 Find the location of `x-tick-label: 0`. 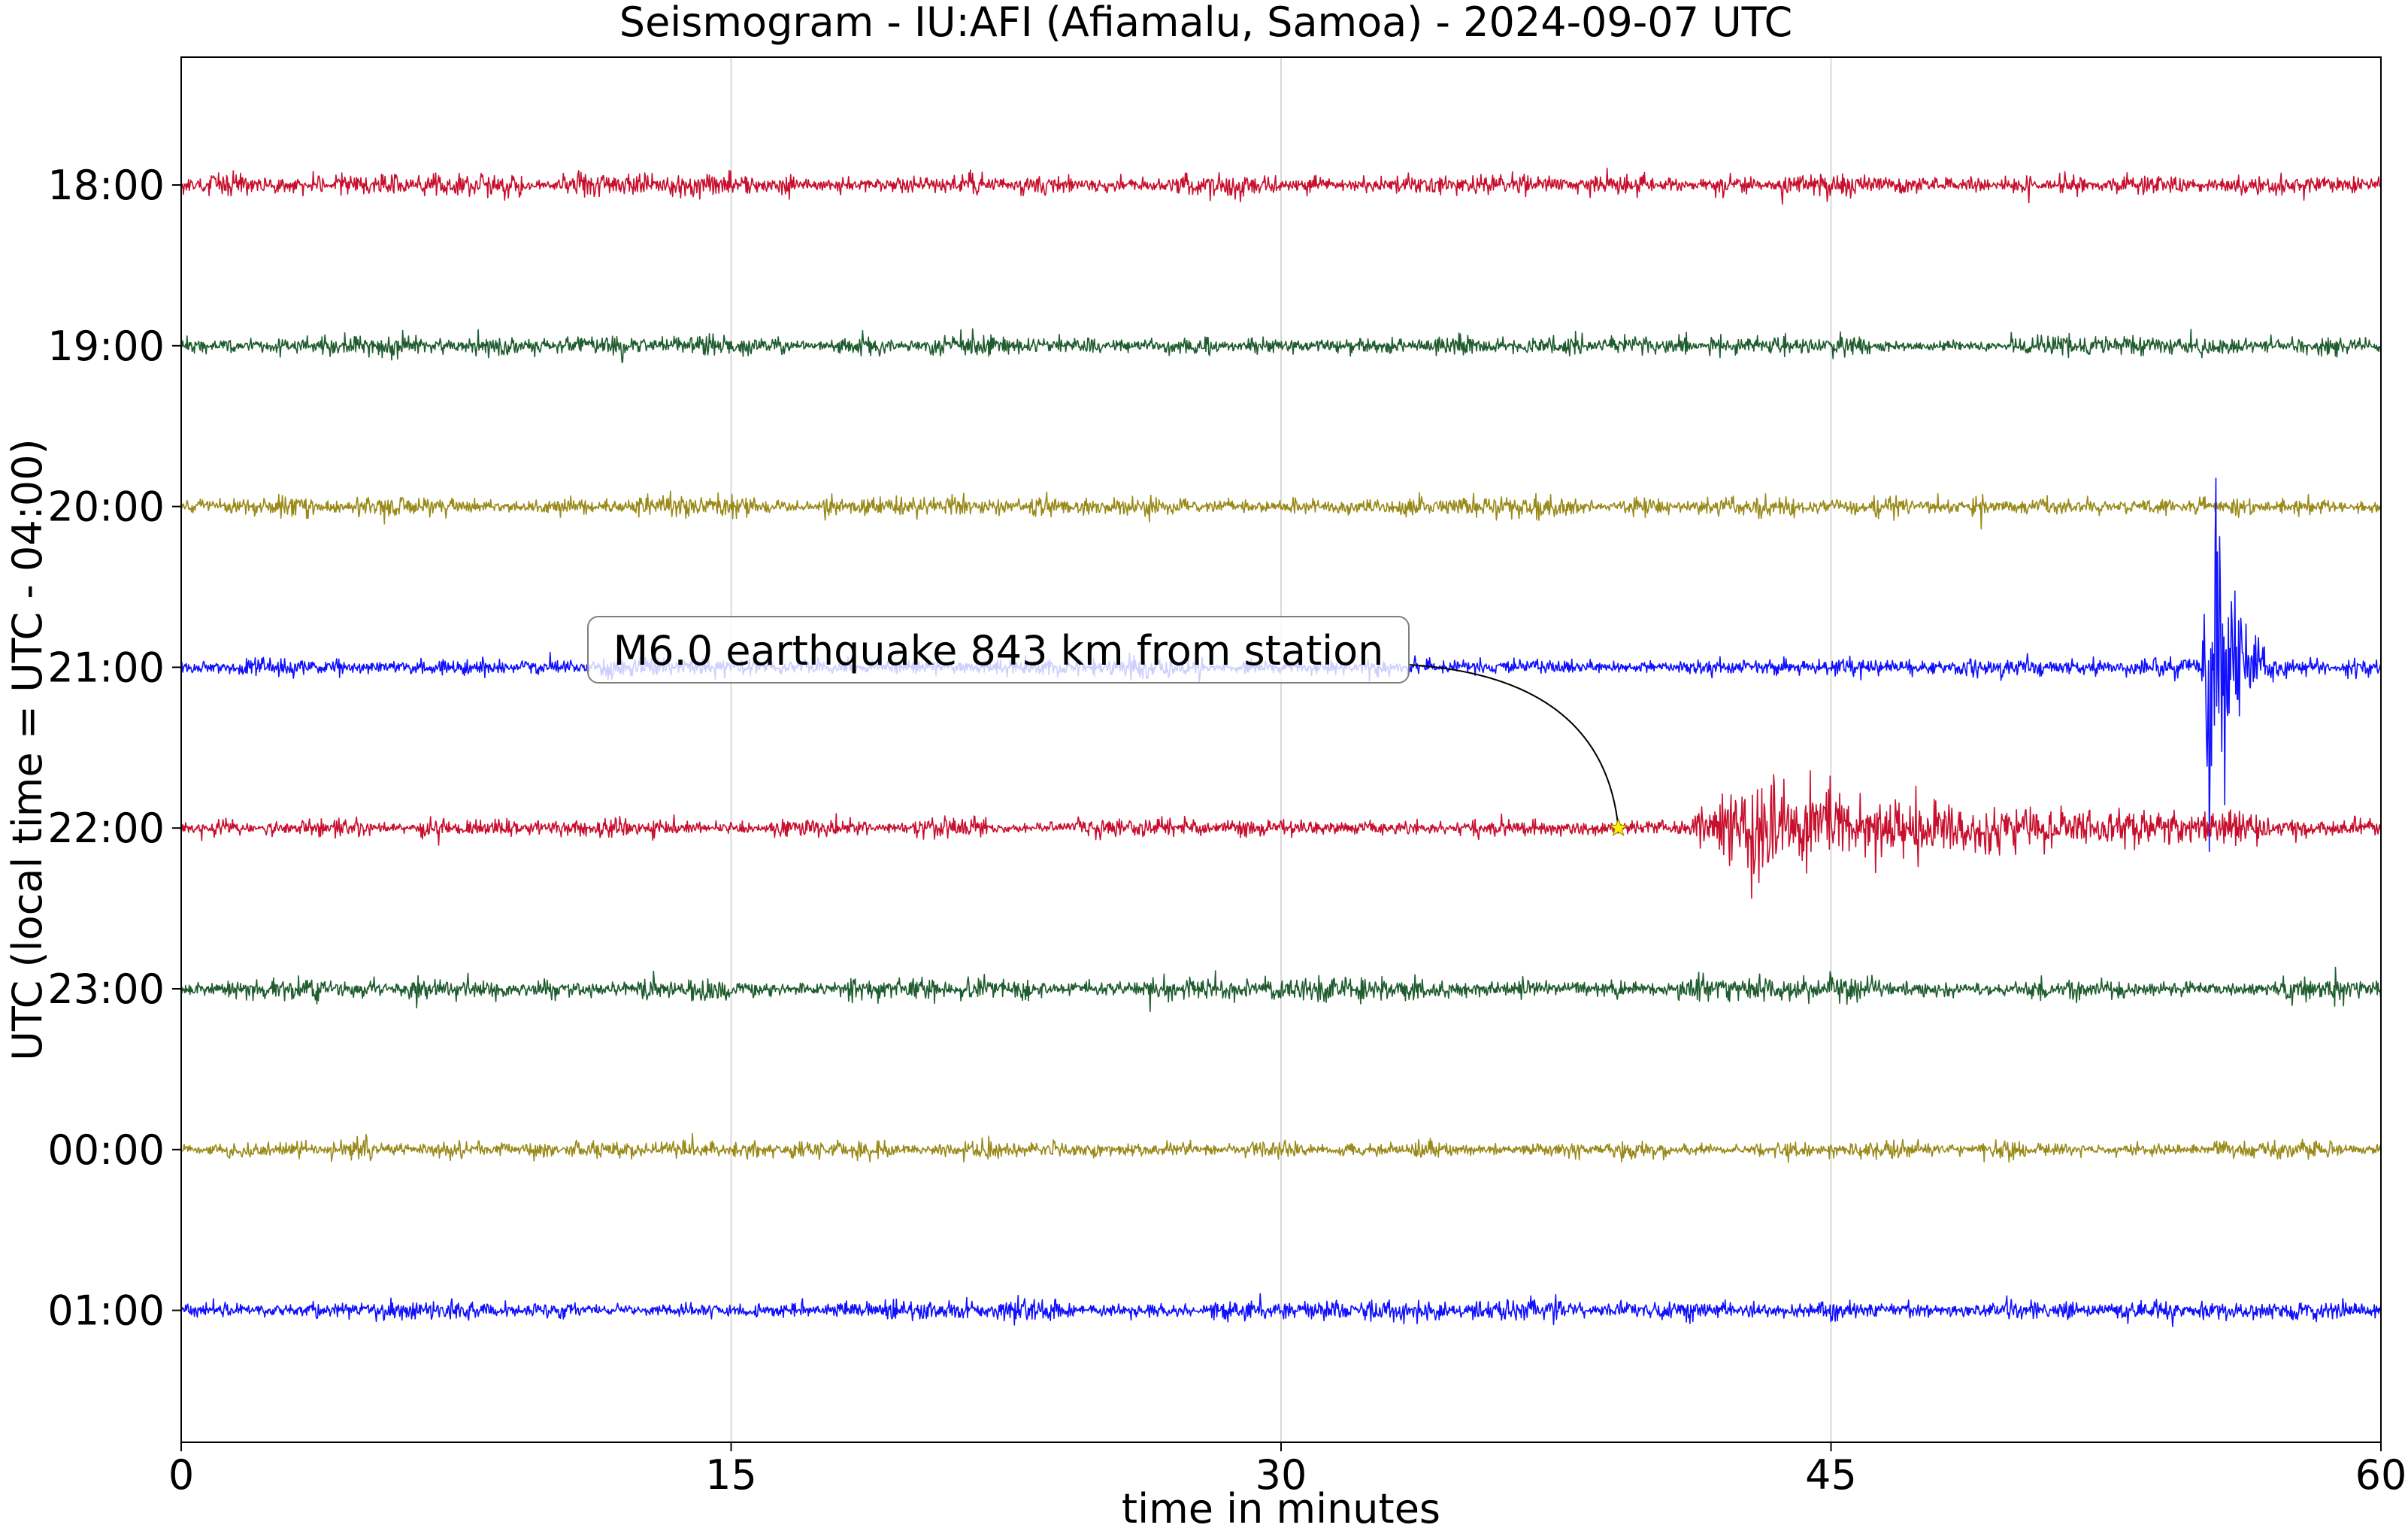

x-tick-label: 0 is located at coordinates (181, 1475).